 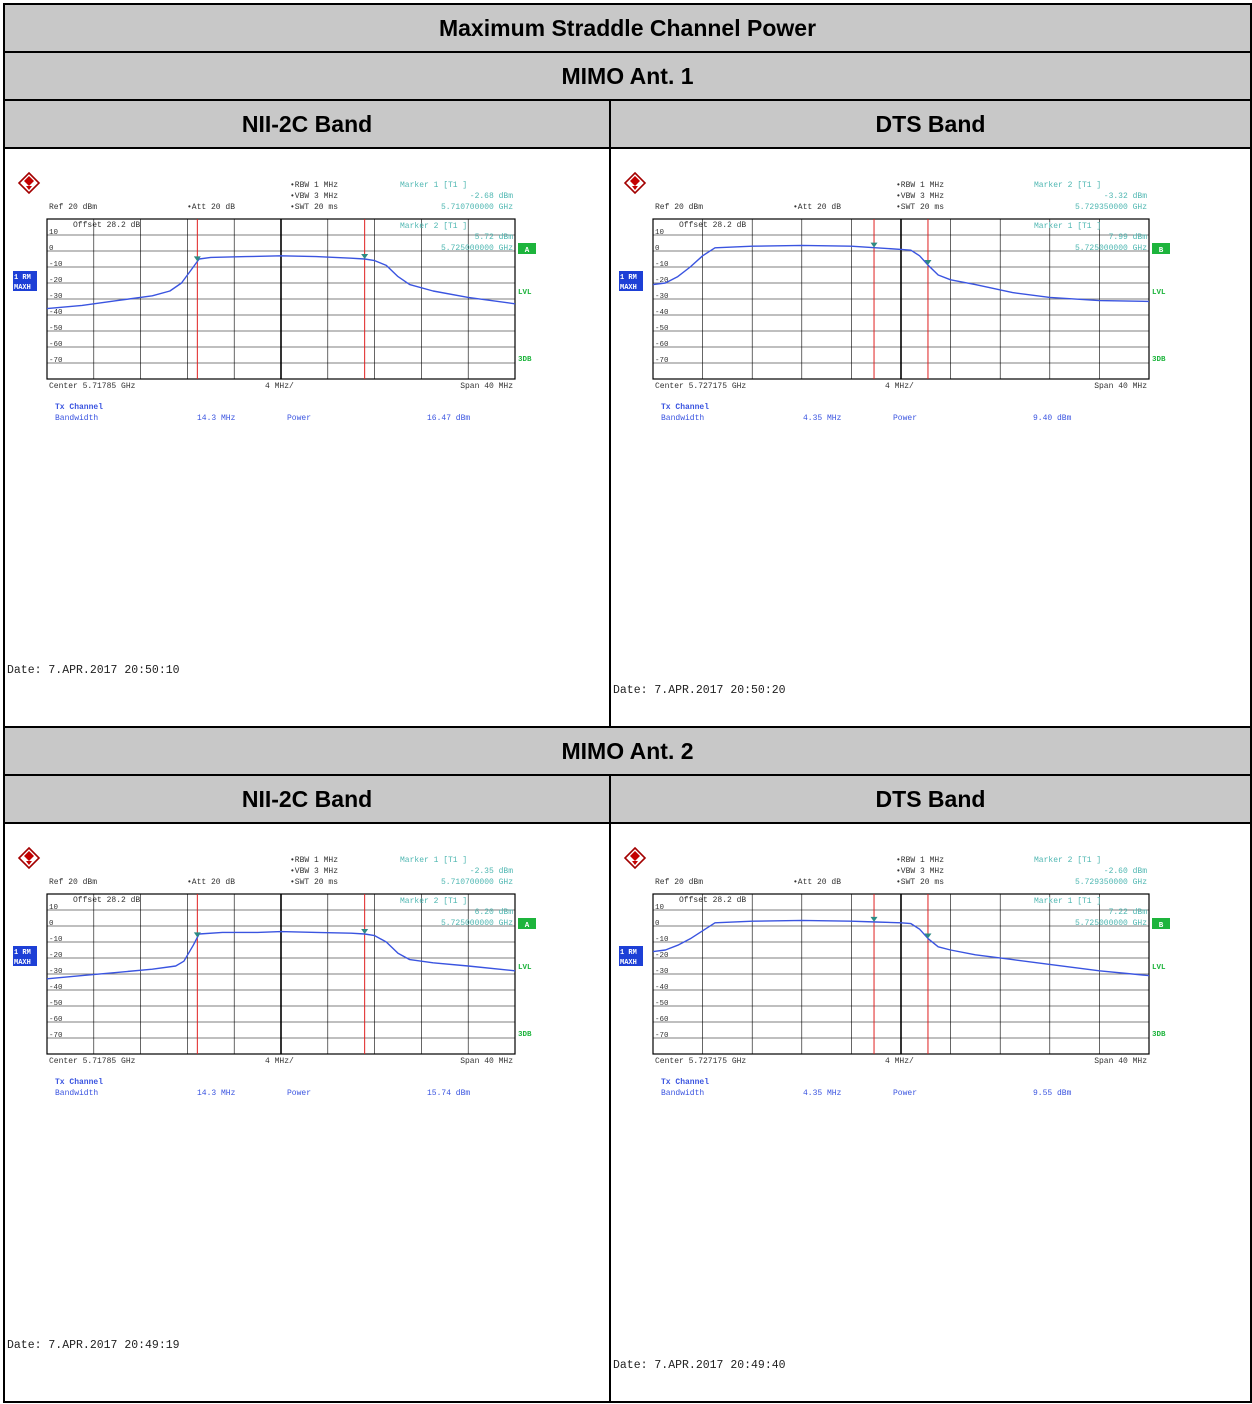 I want to click on bandwidth-value: 4.35 MHz, so click(x=822, y=1093).